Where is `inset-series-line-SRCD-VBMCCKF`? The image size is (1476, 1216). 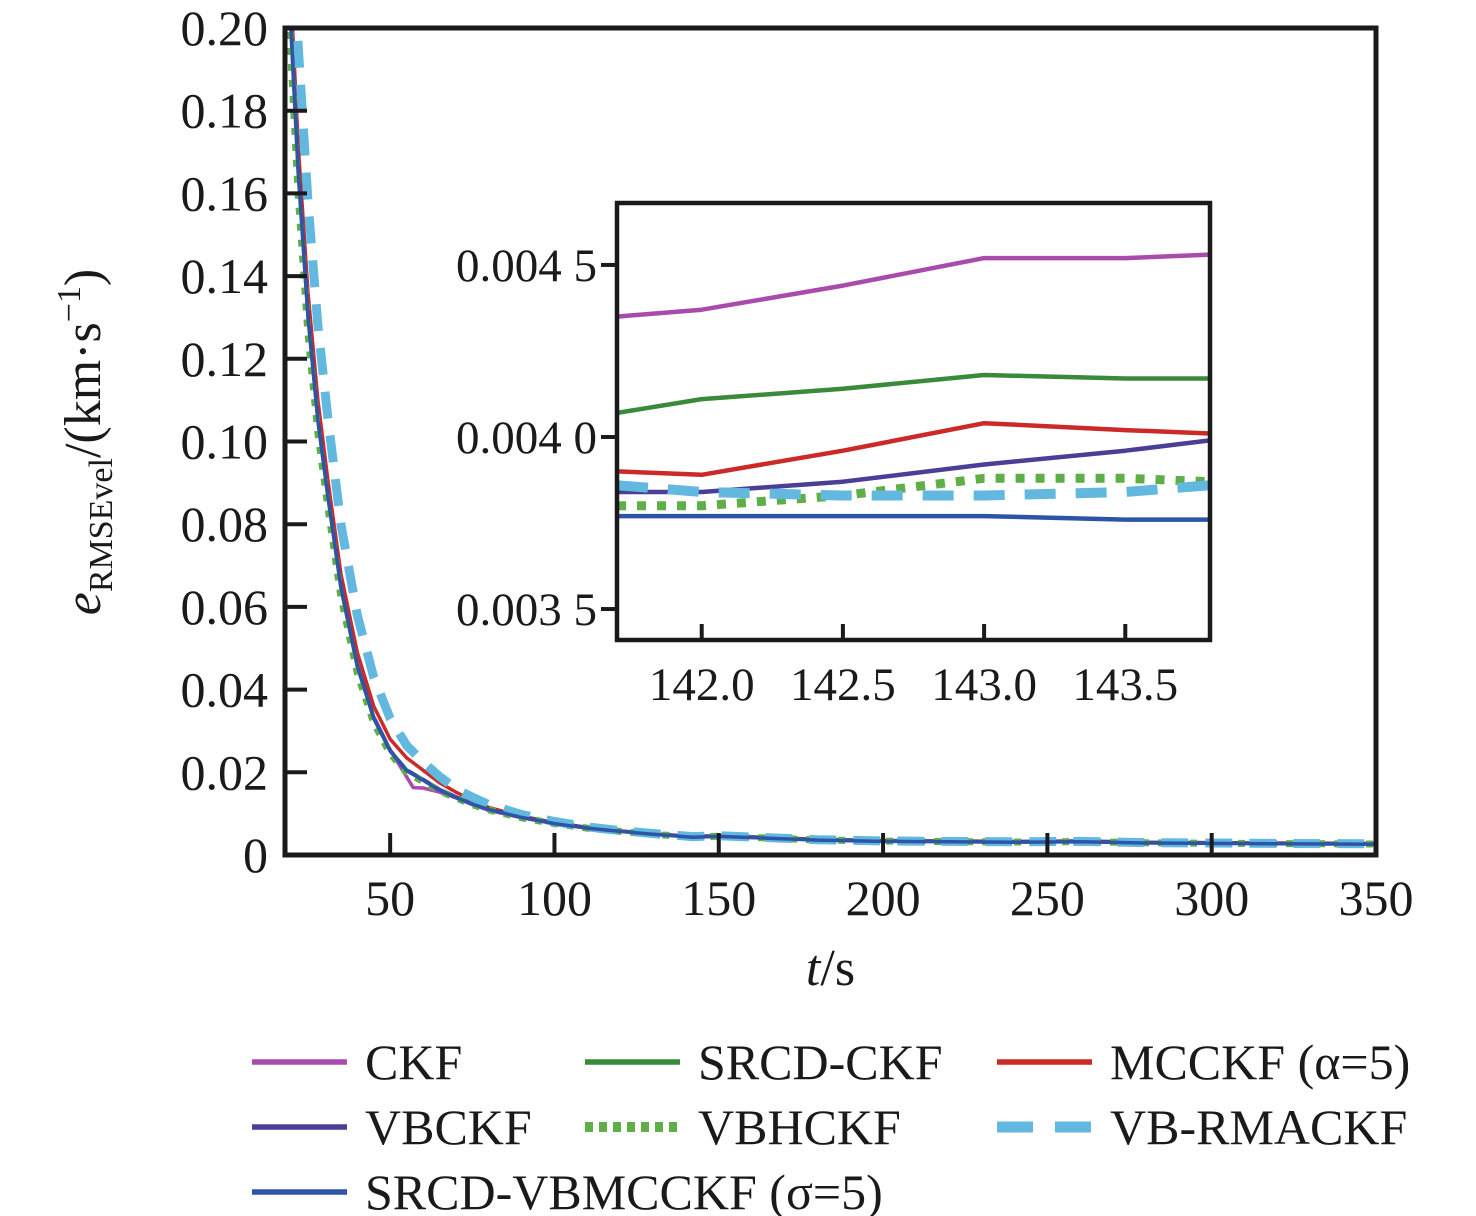 inset-series-line-SRCD-VBMCCKF is located at coordinates (913, 517).